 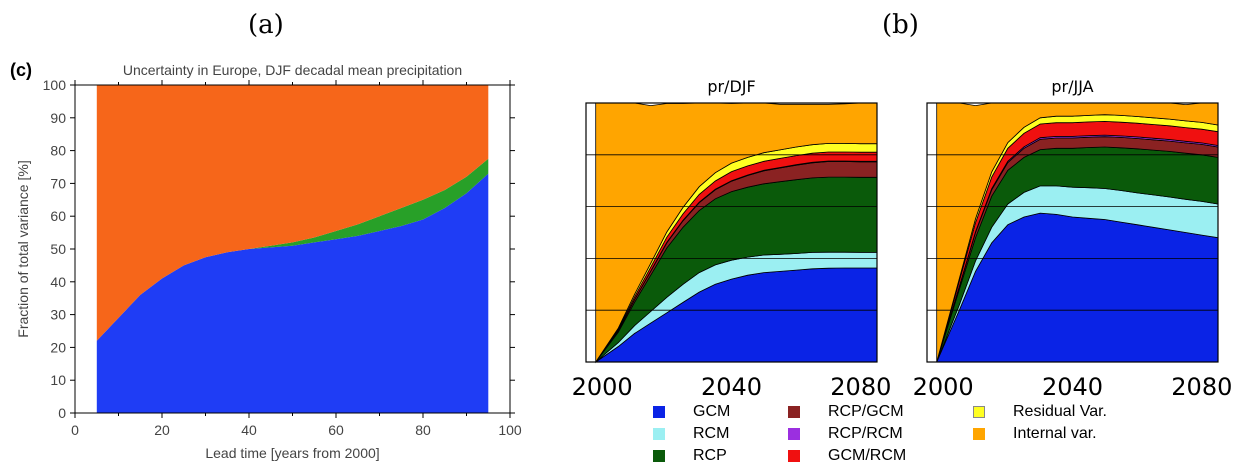 What do you see at coordinates (58, 249) in the screenshot?
I see `y-tick-label-a: 50` at bounding box center [58, 249].